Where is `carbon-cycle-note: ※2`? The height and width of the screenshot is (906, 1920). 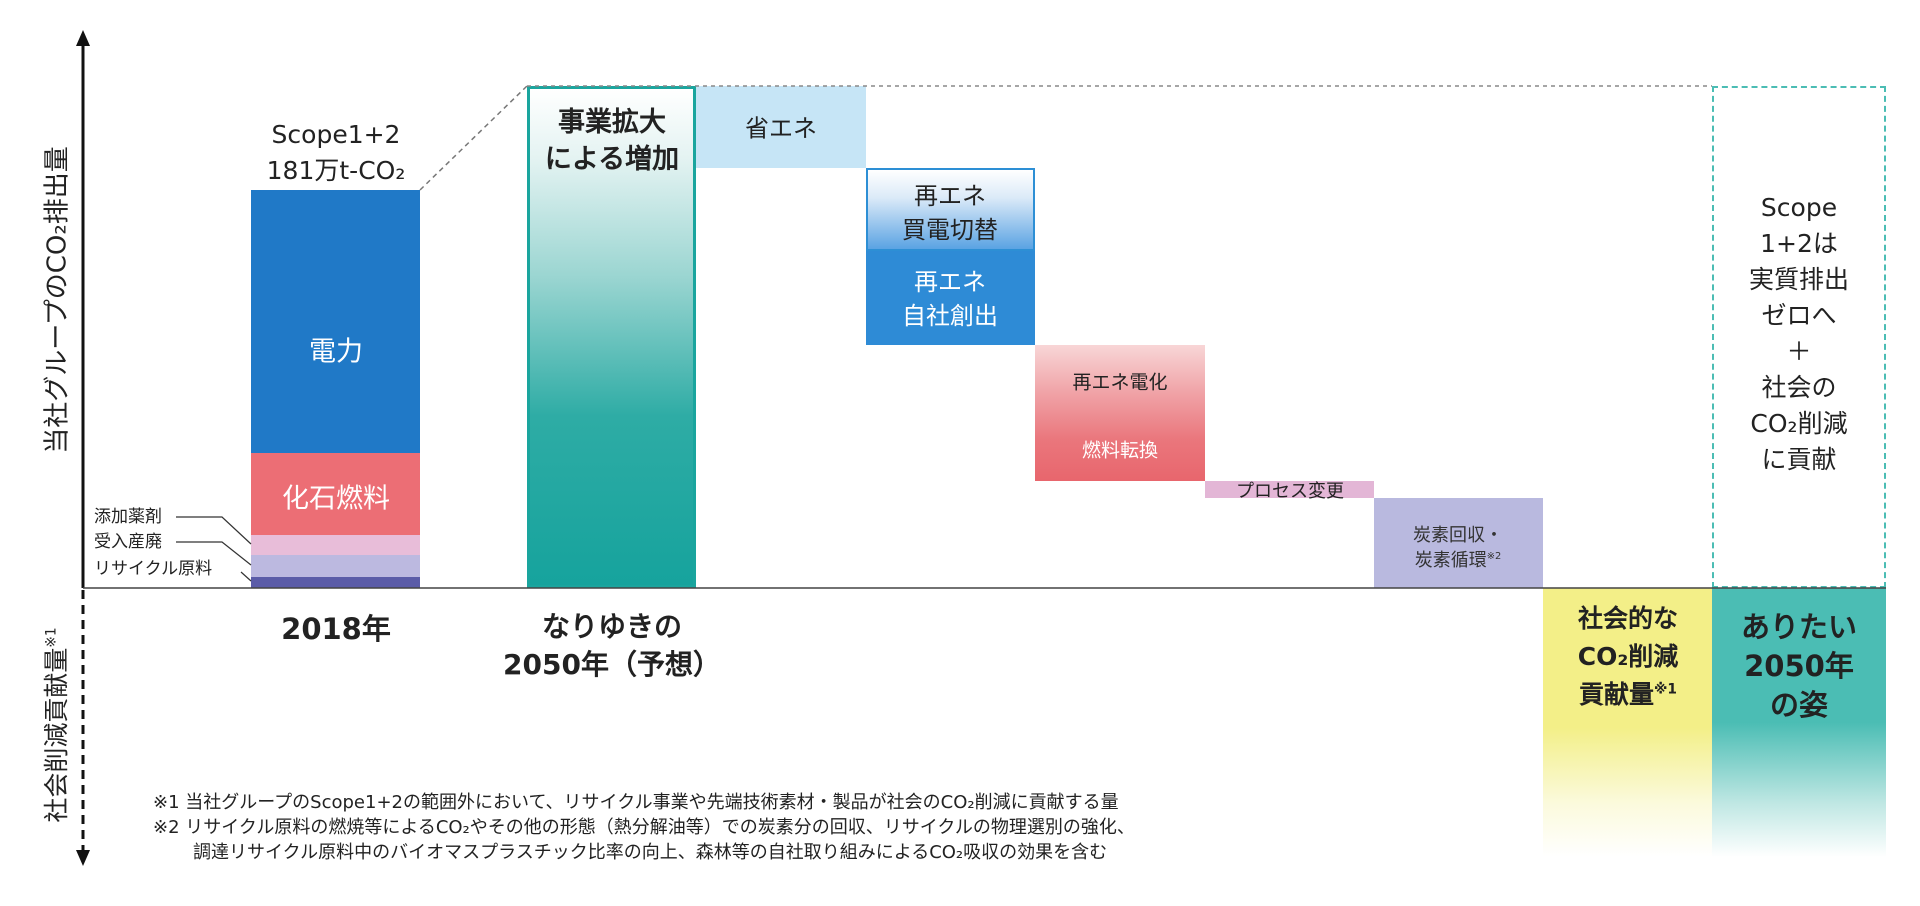 carbon-cycle-note: ※2 is located at coordinates (1494, 557).